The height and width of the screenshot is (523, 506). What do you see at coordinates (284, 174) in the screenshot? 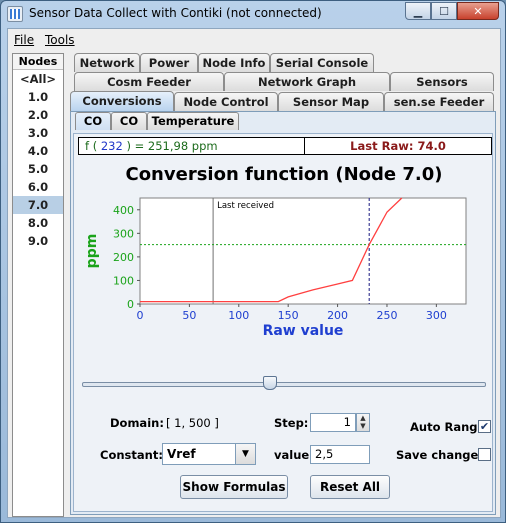
I see `chart-title: Conversion function (Node 7.0)` at bounding box center [284, 174].